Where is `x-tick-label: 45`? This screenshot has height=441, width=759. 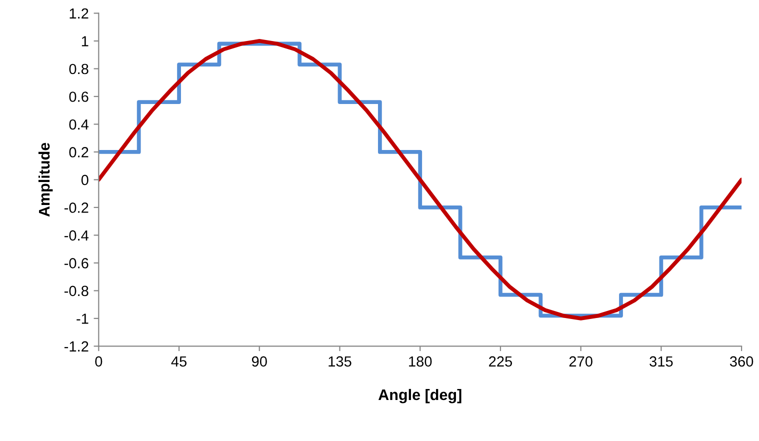
x-tick-label: 45 is located at coordinates (179, 361).